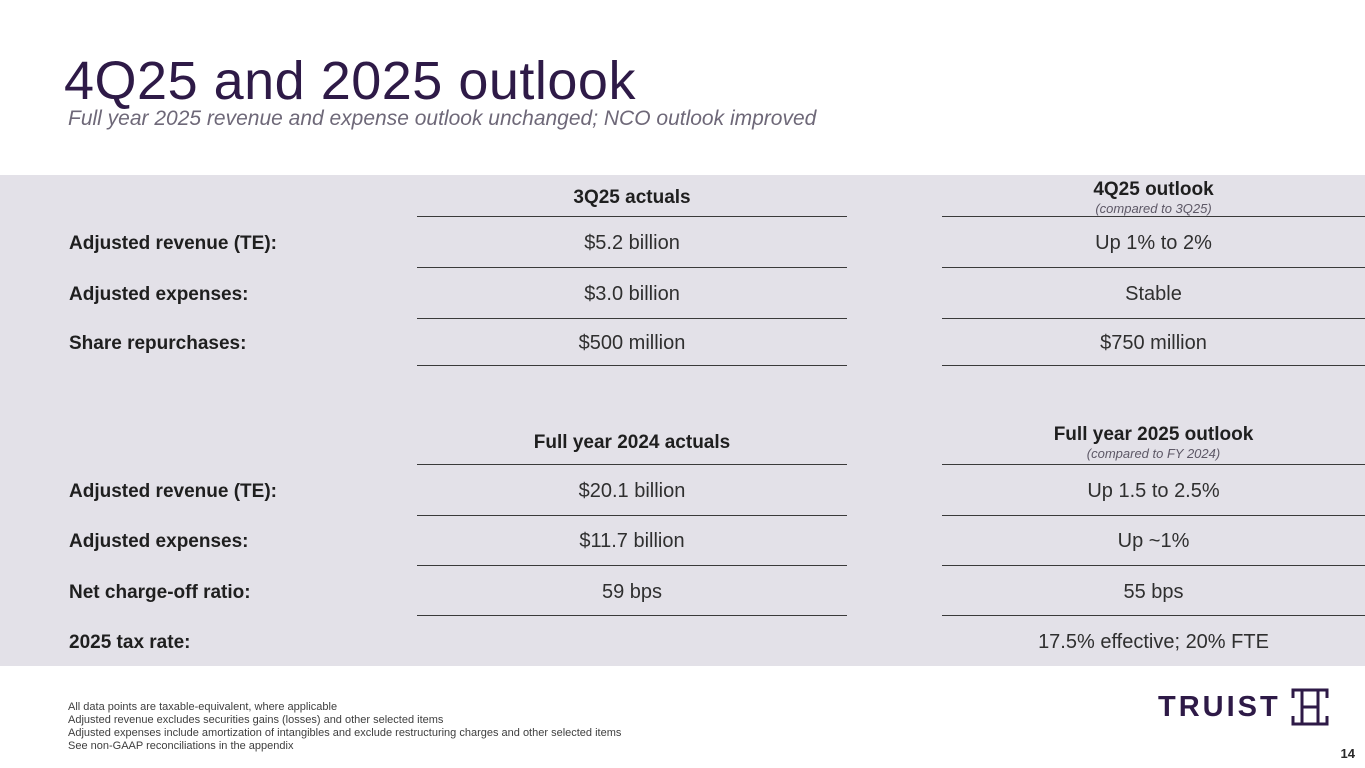  I want to click on row-label: Net charge-off ratio:, so click(160, 592).